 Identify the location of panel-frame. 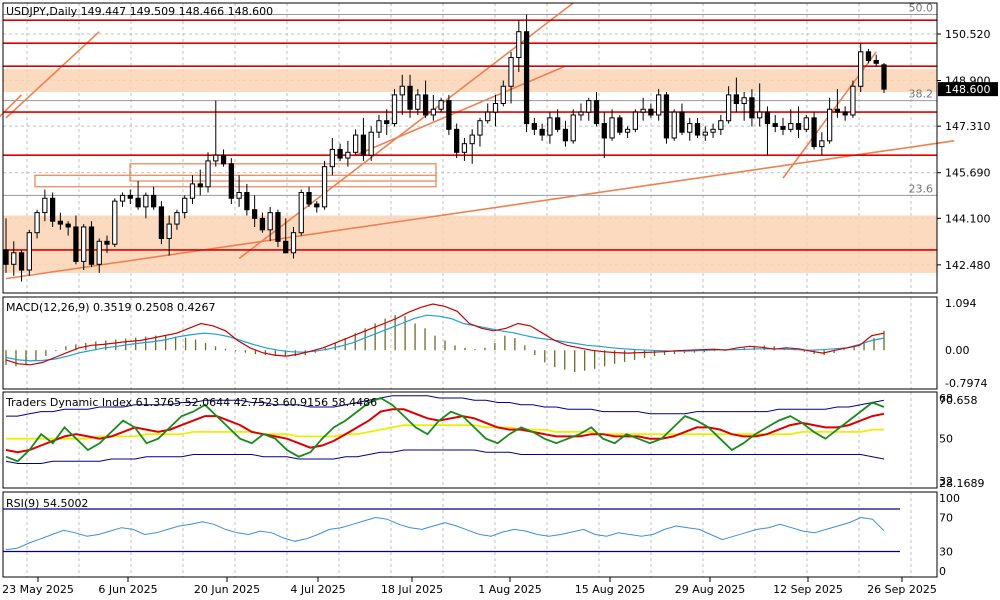
(470, 534).